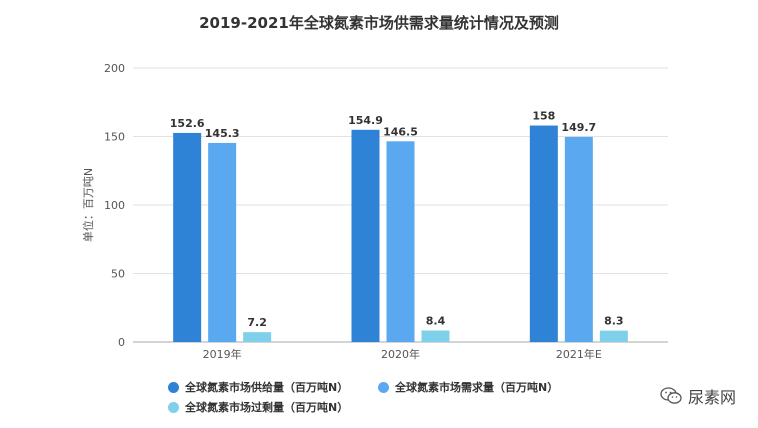 This screenshot has height=428, width=758. I want to click on legend-label: 全球氮素市场需求量（百万吨N）, so click(477, 387).